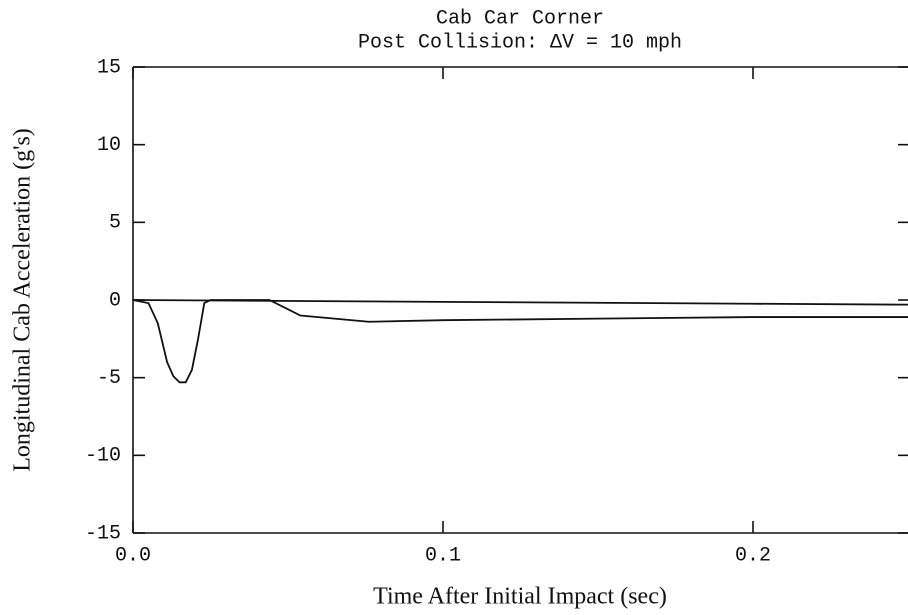 The image size is (908, 615). Describe the element at coordinates (103, 533) in the screenshot. I see `y-tick-label: -15` at that location.